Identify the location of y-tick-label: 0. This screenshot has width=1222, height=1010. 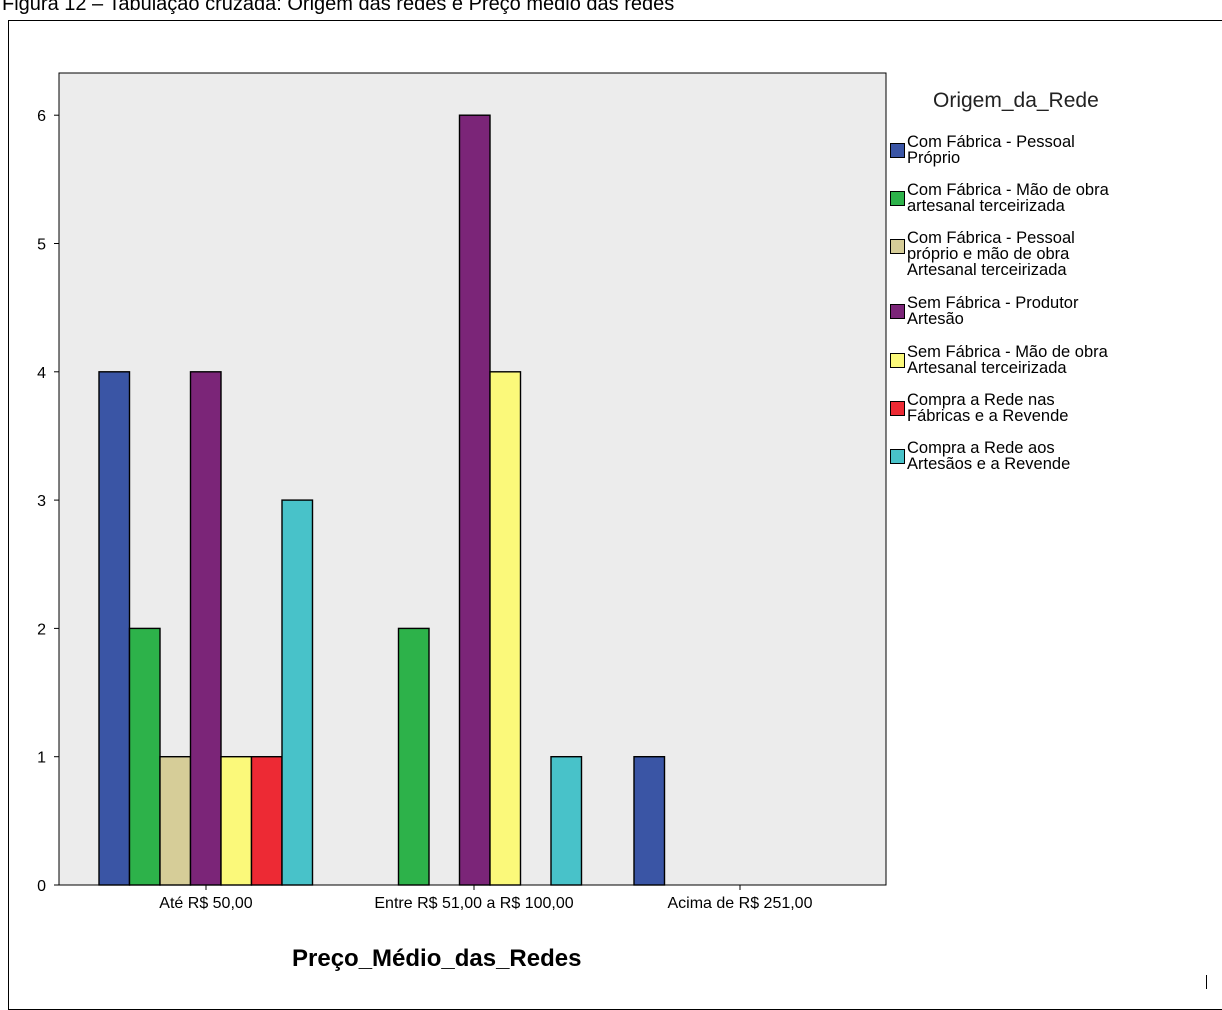
(41, 886).